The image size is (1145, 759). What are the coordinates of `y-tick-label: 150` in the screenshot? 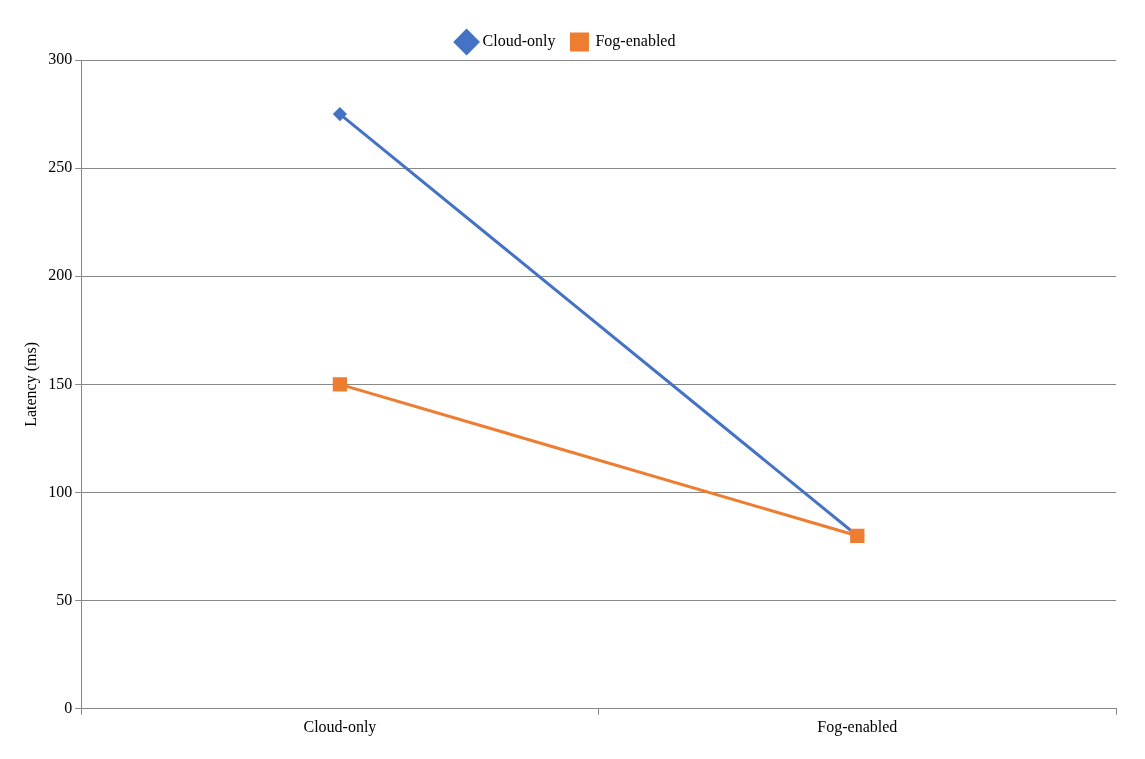 It's located at (60, 383).